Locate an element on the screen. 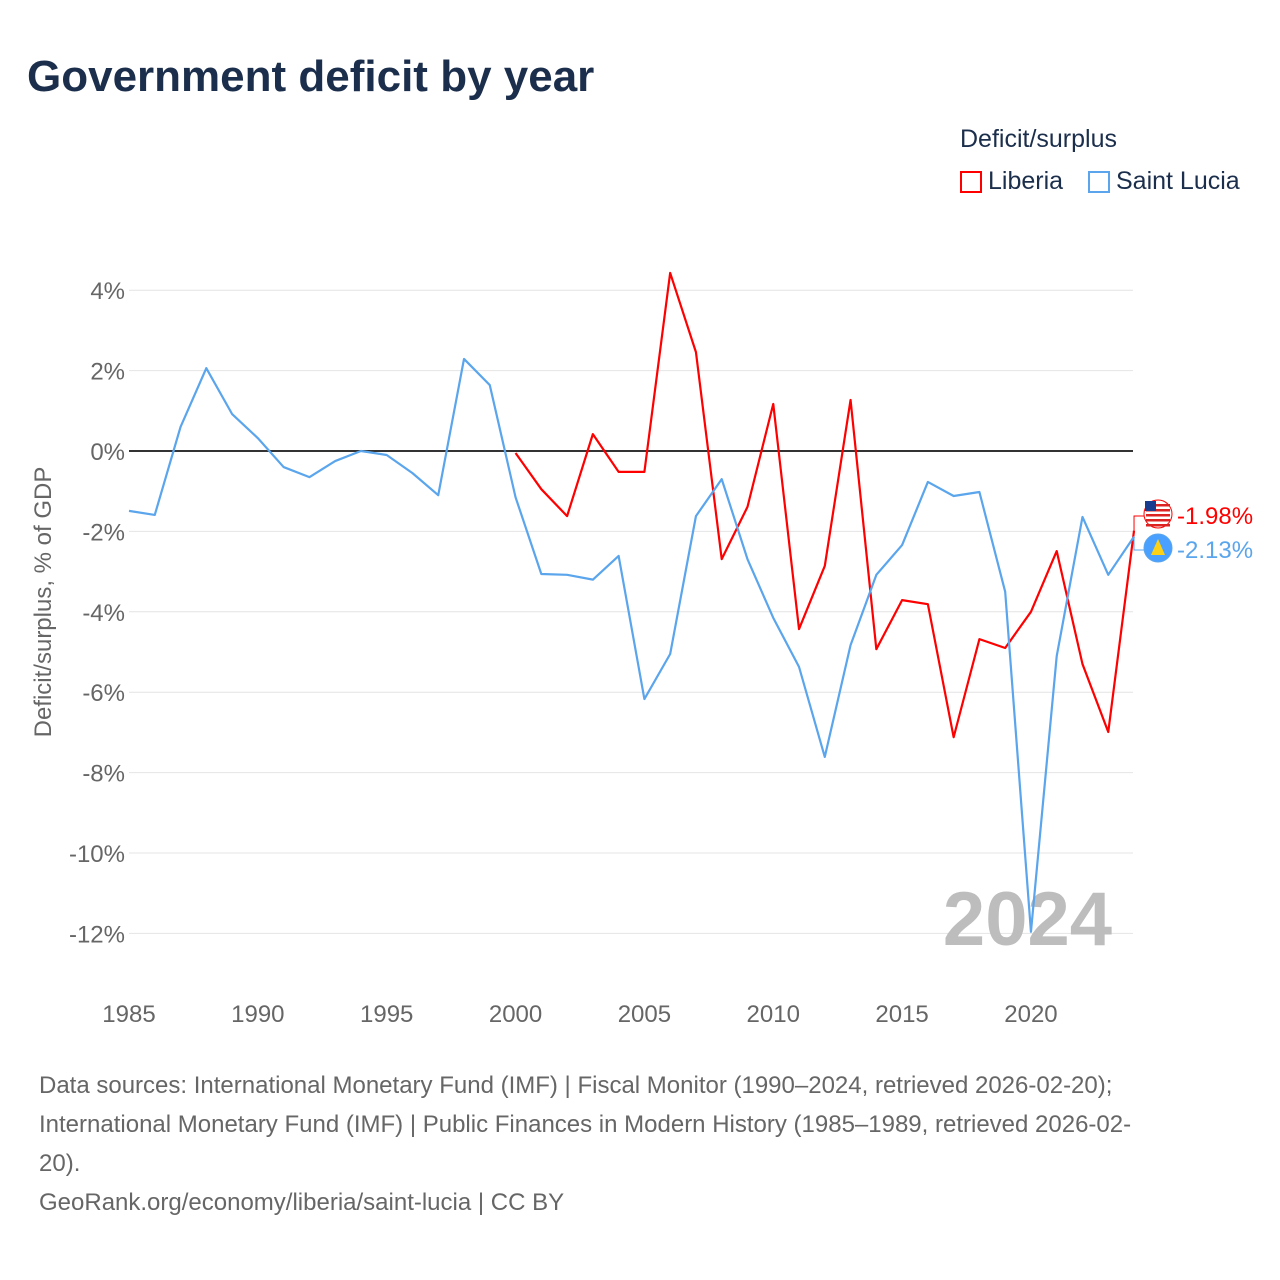  legend-item-saint-lucia: Saint Lucia is located at coordinates (1164, 181).